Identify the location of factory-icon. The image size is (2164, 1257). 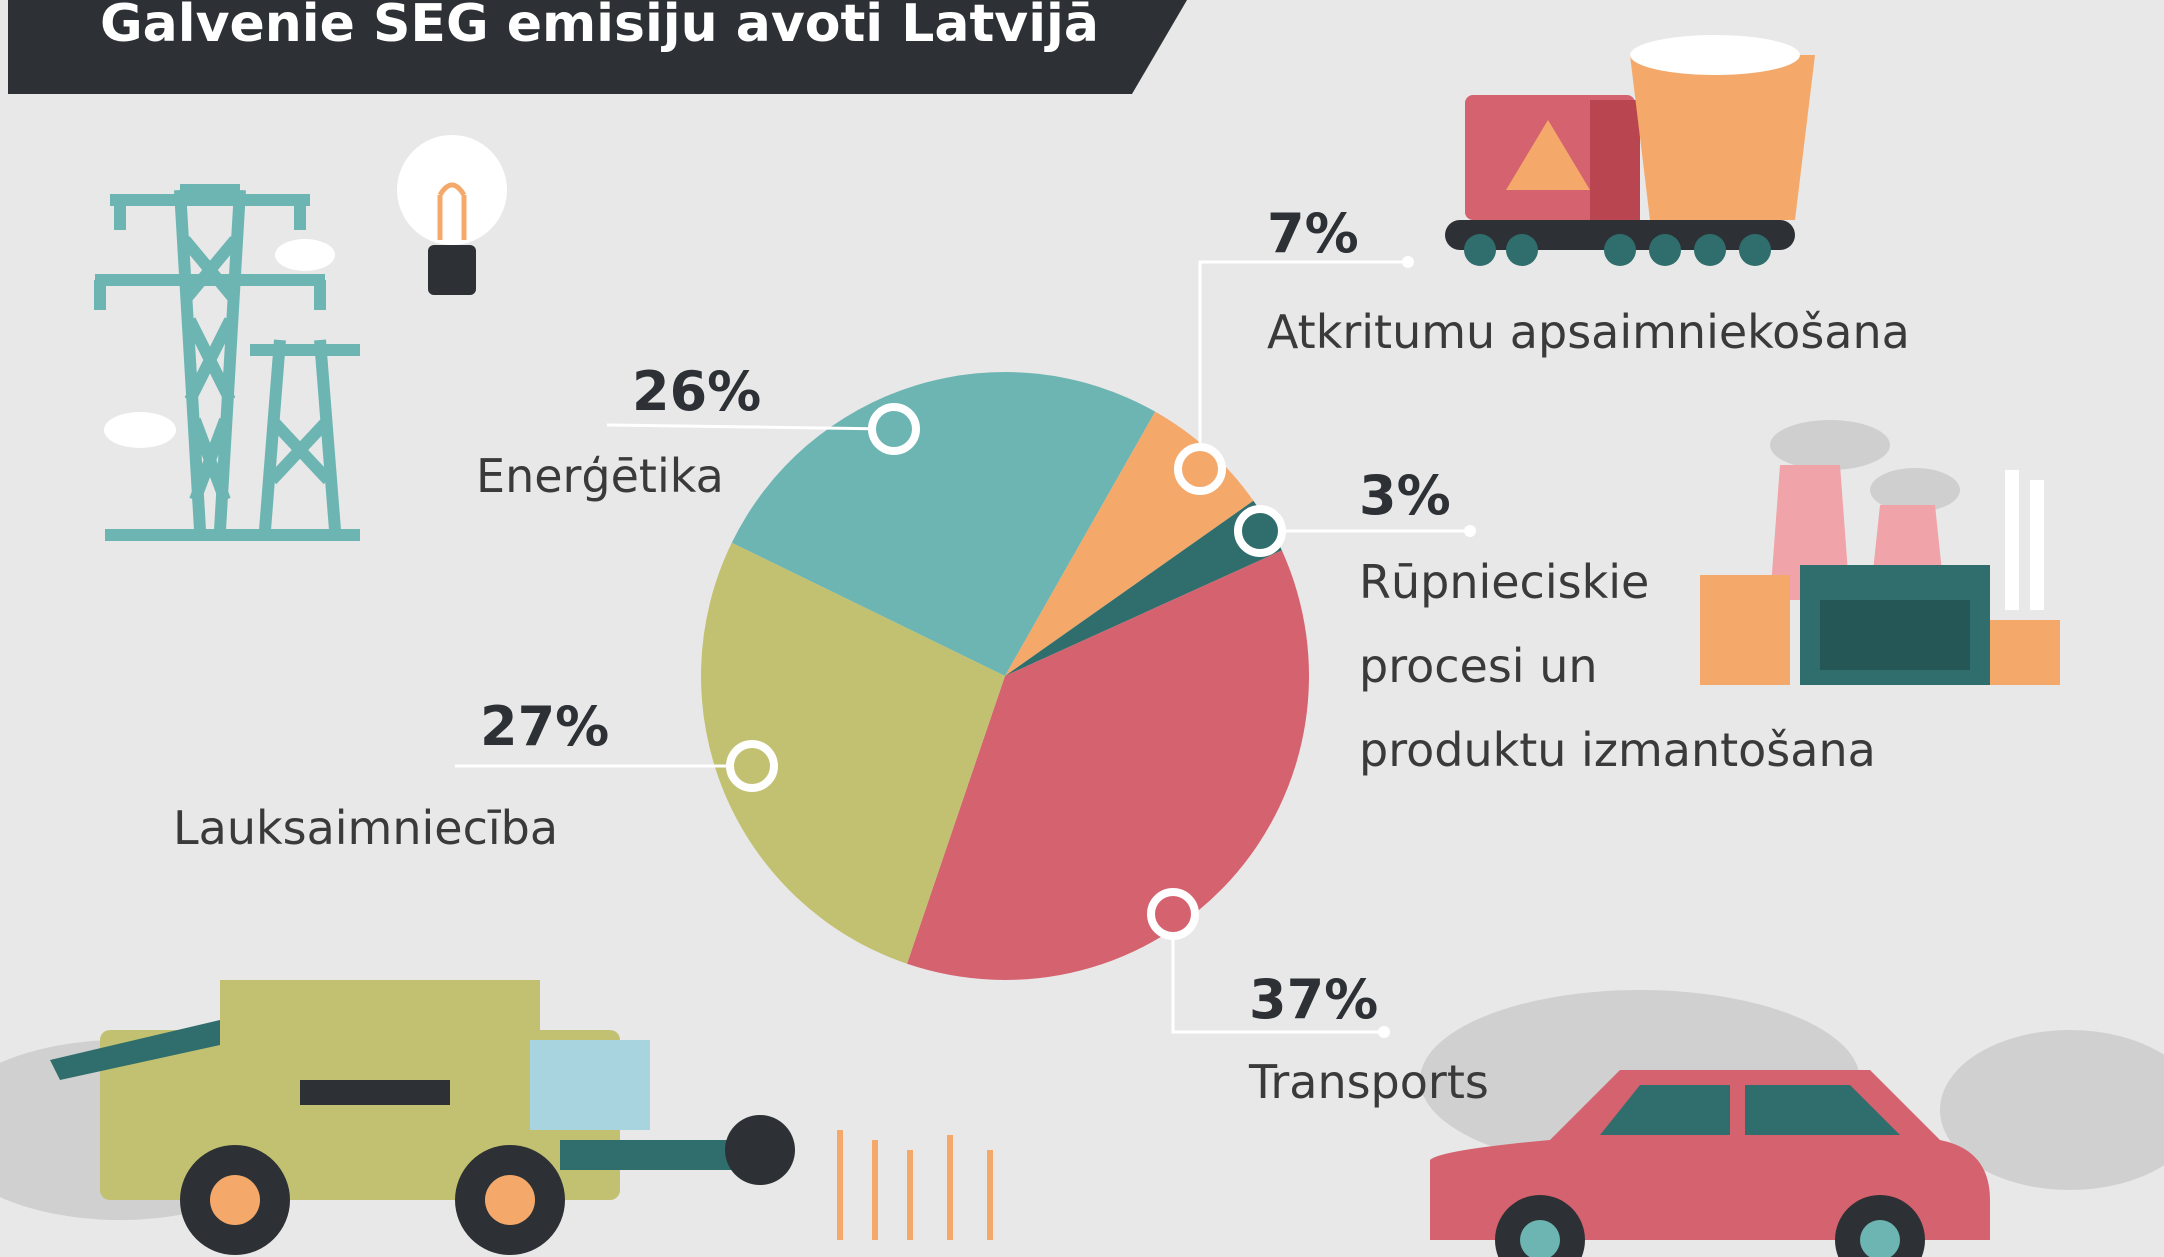
(1880, 552).